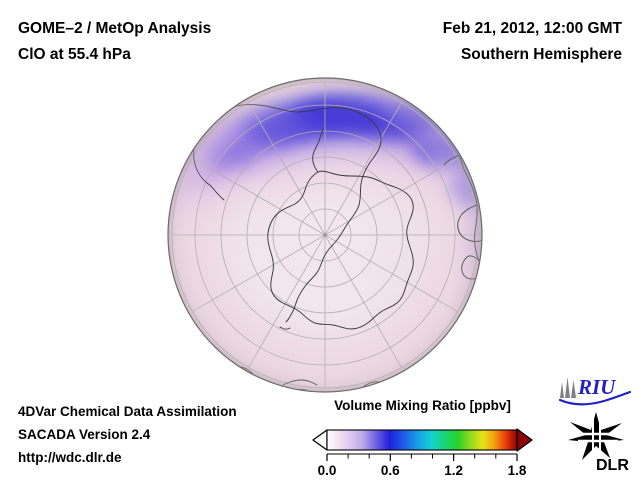 This screenshot has width=640, height=480. What do you see at coordinates (74, 54) in the screenshot?
I see `species-level-title: ClO at 55.4 hPa` at bounding box center [74, 54].